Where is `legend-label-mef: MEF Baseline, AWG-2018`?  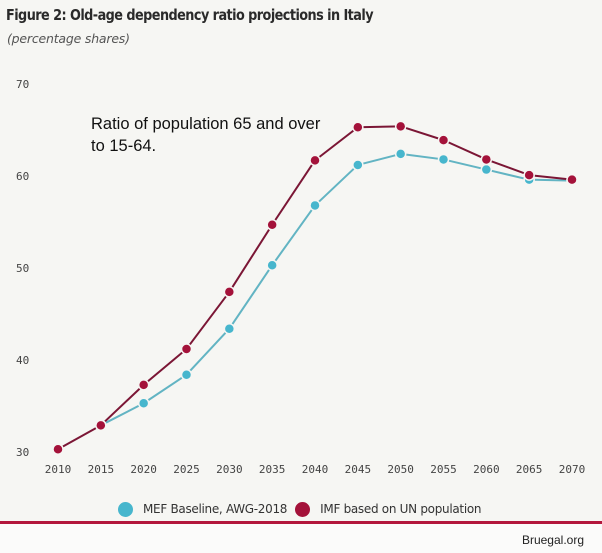
legend-label-mef: MEF Baseline, AWG-2018 is located at coordinates (215, 509).